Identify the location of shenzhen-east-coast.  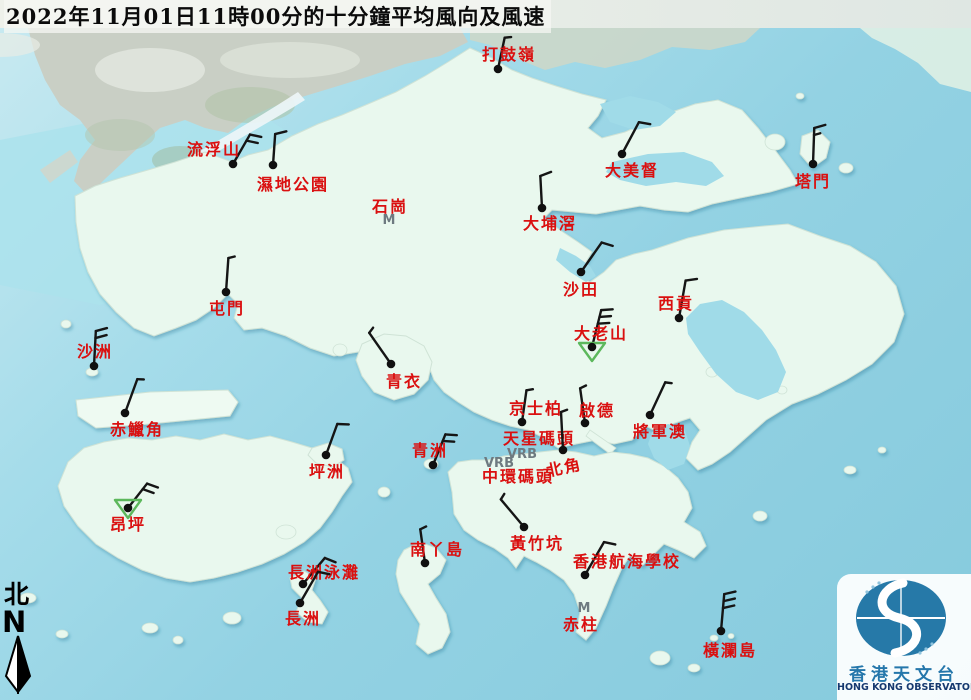
(615, 49).